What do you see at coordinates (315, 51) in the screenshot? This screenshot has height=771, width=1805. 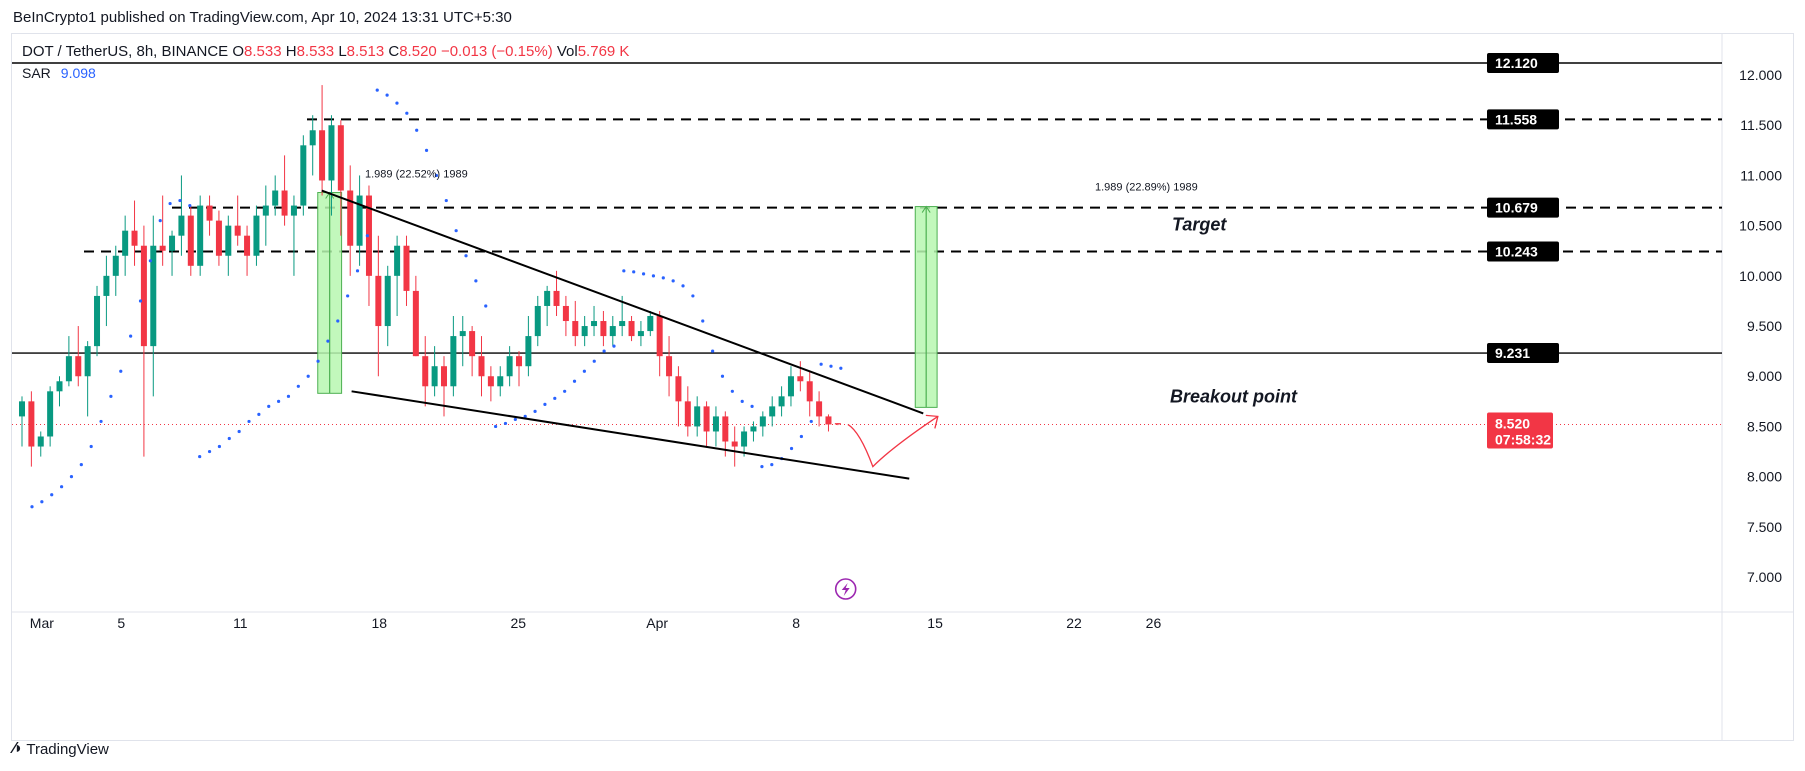 I see `high-value: 8.533` at bounding box center [315, 51].